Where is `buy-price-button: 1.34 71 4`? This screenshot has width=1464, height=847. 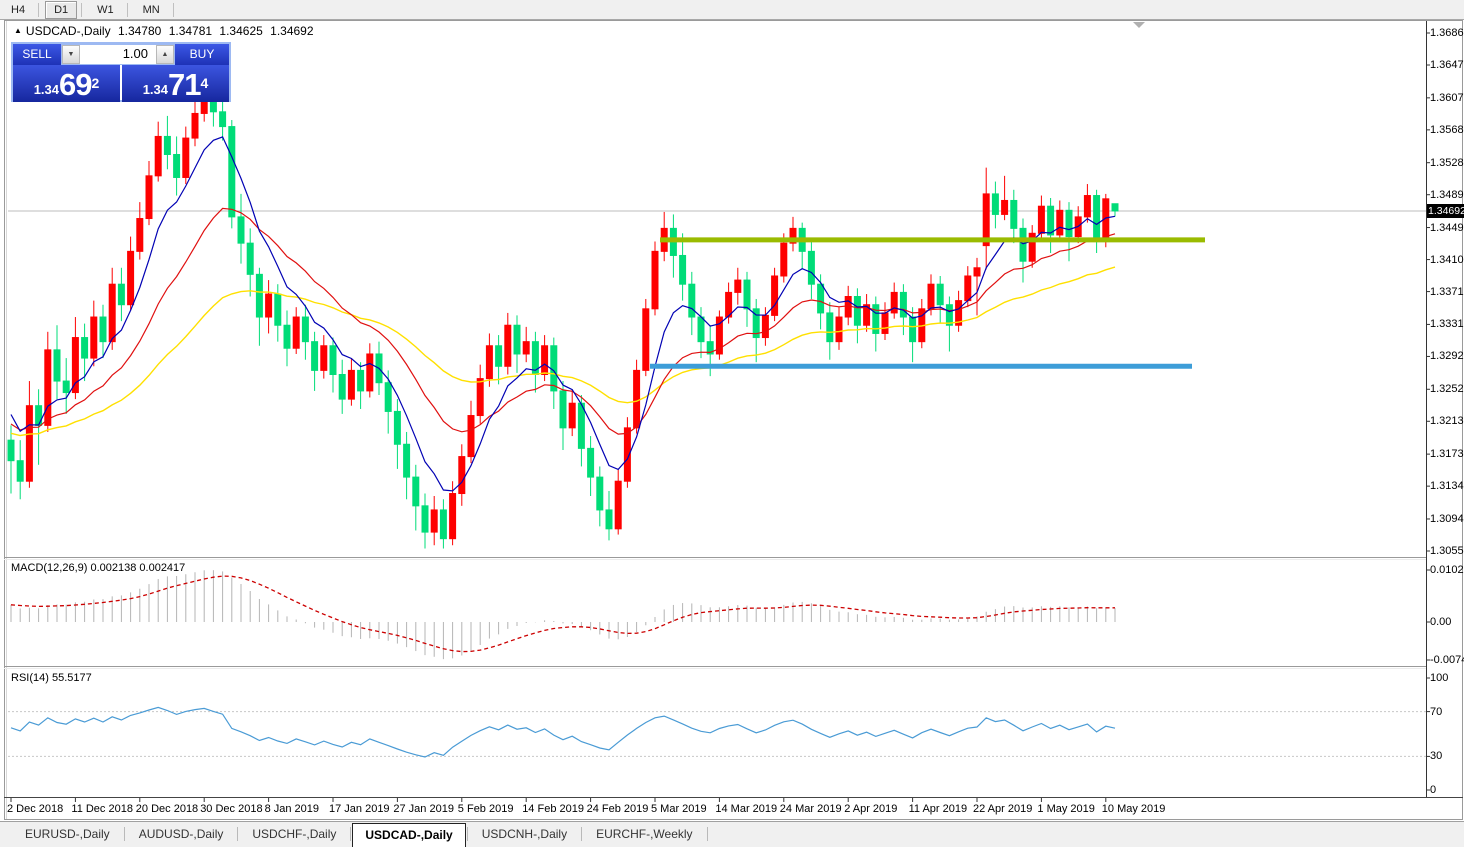 buy-price-button: 1.34 71 4 is located at coordinates (175, 83).